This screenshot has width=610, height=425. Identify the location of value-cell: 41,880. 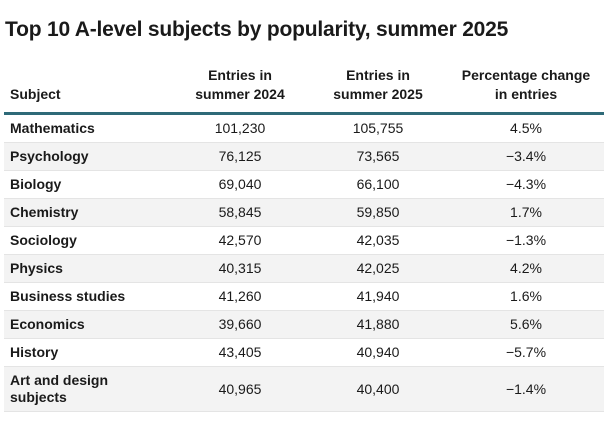
(378, 324).